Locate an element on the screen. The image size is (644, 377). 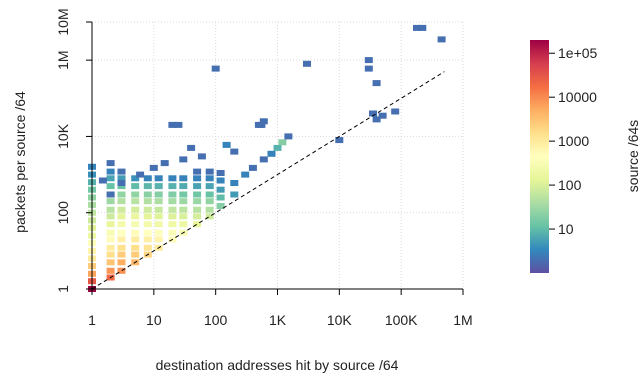
x-tick-label: 100K is located at coordinates (401, 320).